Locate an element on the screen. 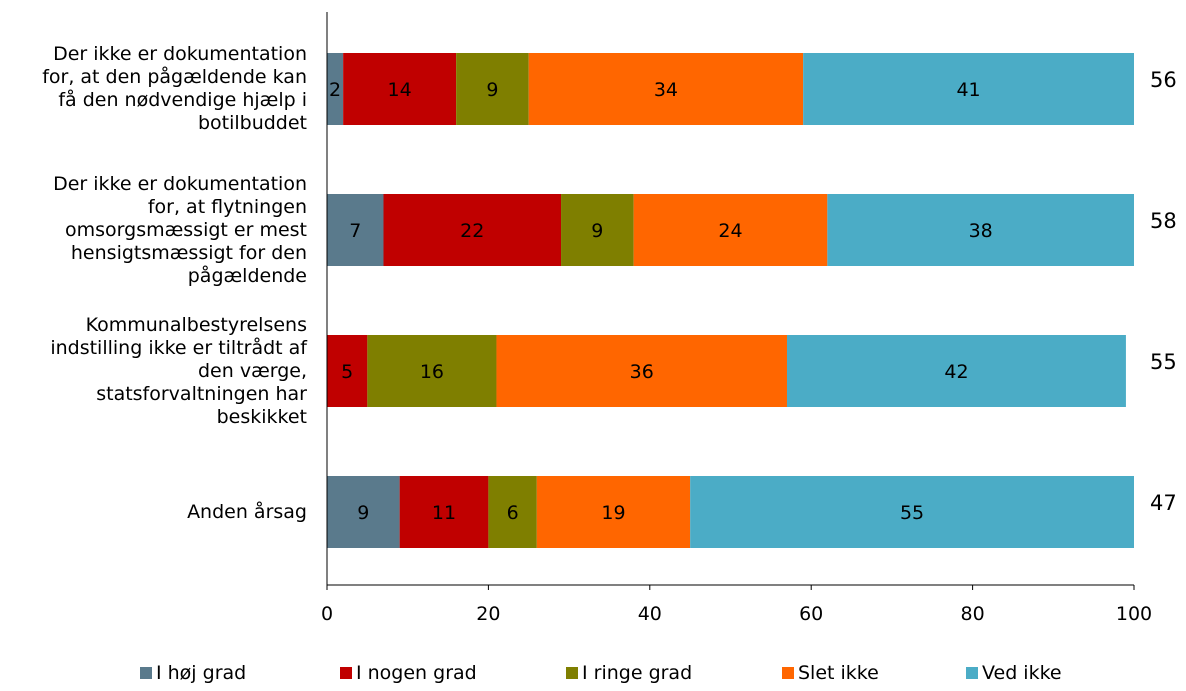  data-label: 5 is located at coordinates (347, 372).